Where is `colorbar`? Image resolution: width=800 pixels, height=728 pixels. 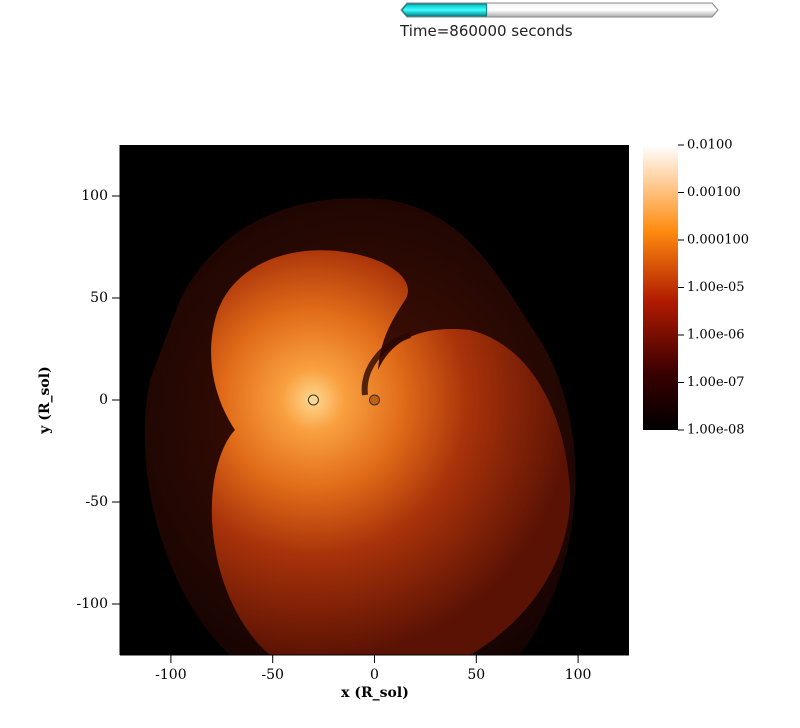
colorbar is located at coordinates (660, 287).